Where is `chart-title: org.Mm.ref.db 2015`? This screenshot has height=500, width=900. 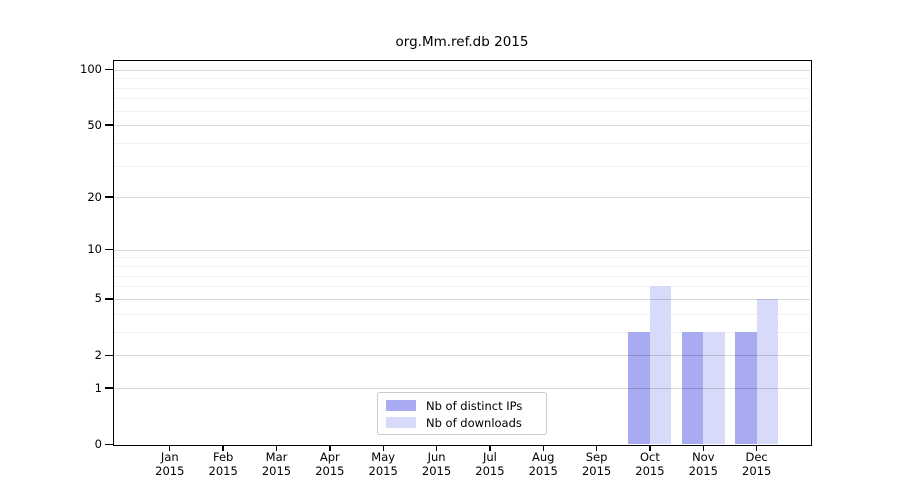 chart-title: org.Mm.ref.db 2015 is located at coordinates (462, 42).